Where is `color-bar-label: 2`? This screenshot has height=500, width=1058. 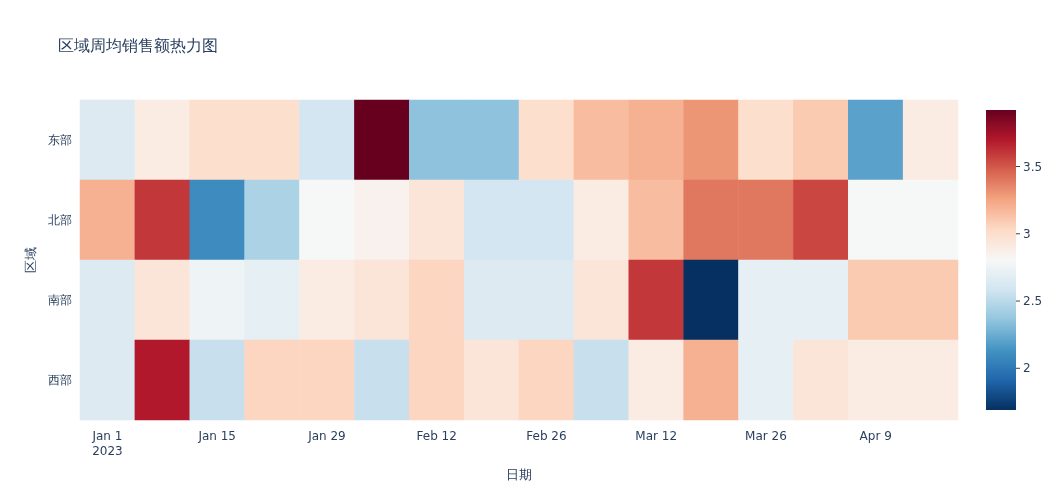
color-bar-label: 2 is located at coordinates (1027, 368).